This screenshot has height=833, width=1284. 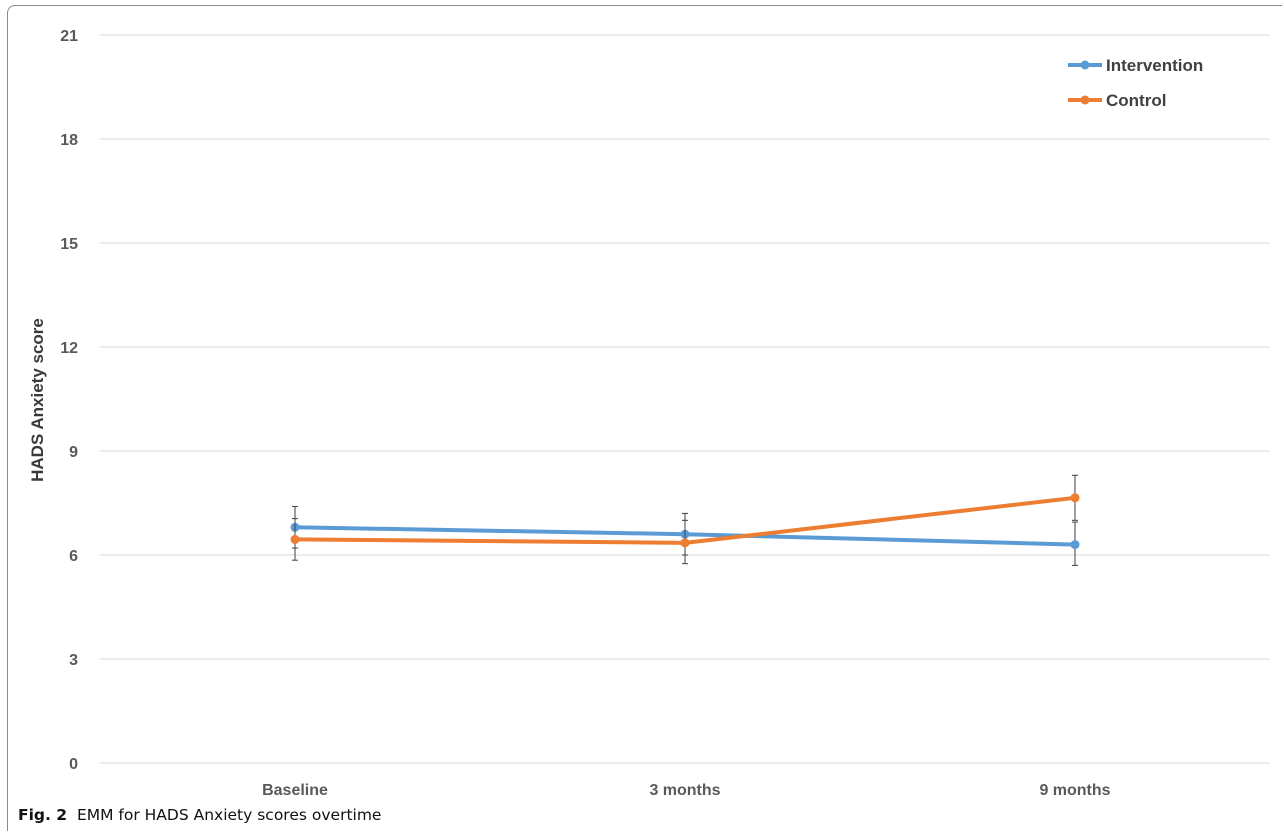 I want to click on legend-label: Control, so click(x=1136, y=100).